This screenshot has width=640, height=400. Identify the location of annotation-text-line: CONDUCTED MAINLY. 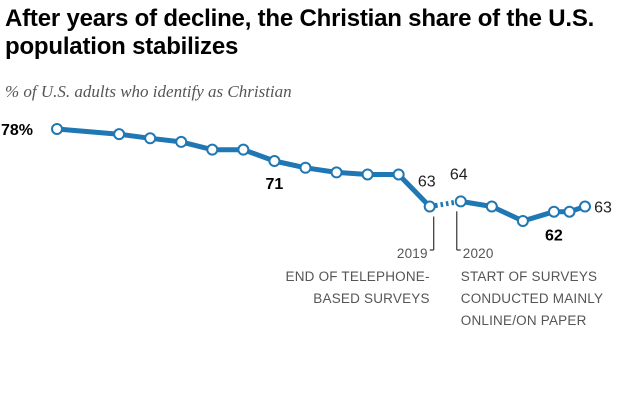
(532, 298).